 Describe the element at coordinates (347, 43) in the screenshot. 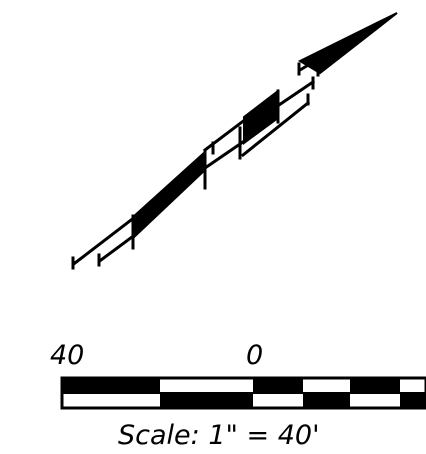

I see `filled-segment-upper` at that location.